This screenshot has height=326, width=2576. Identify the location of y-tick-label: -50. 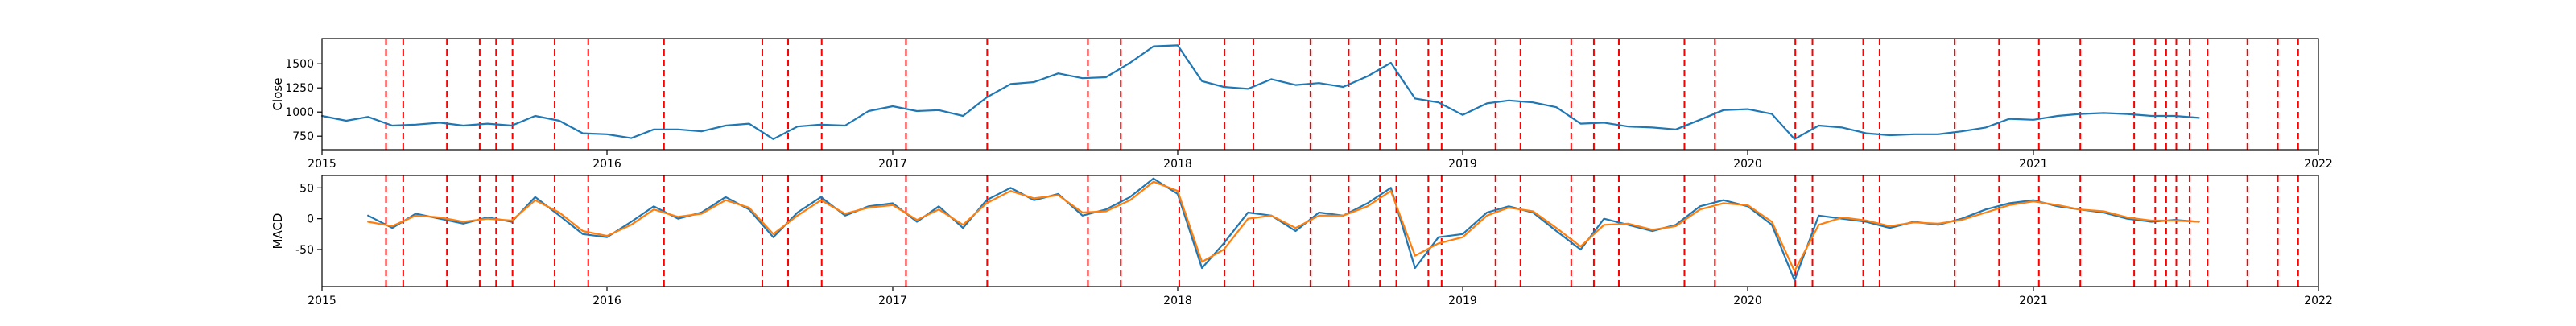
(304, 250).